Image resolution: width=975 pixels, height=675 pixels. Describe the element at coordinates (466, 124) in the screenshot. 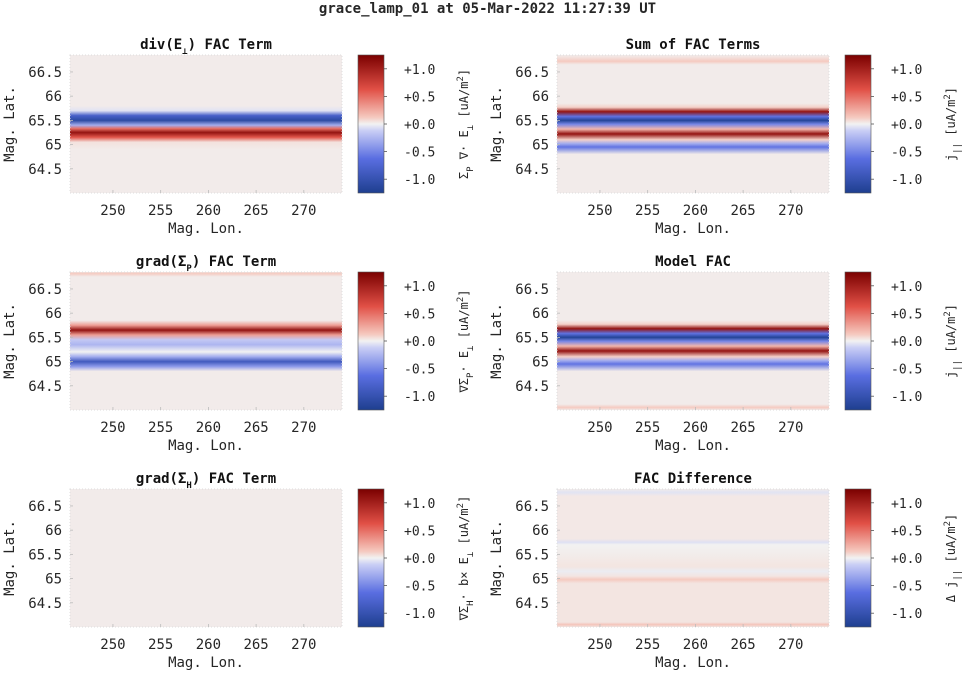

I see `colorbar-label: ΣP ∇· E⊥ [uA/m2]` at that location.